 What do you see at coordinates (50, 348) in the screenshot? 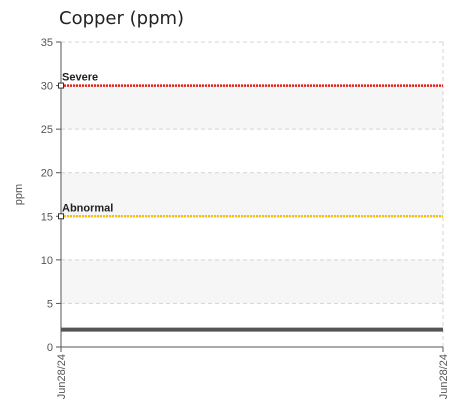
I see `y-tick-label: 0` at bounding box center [50, 348].